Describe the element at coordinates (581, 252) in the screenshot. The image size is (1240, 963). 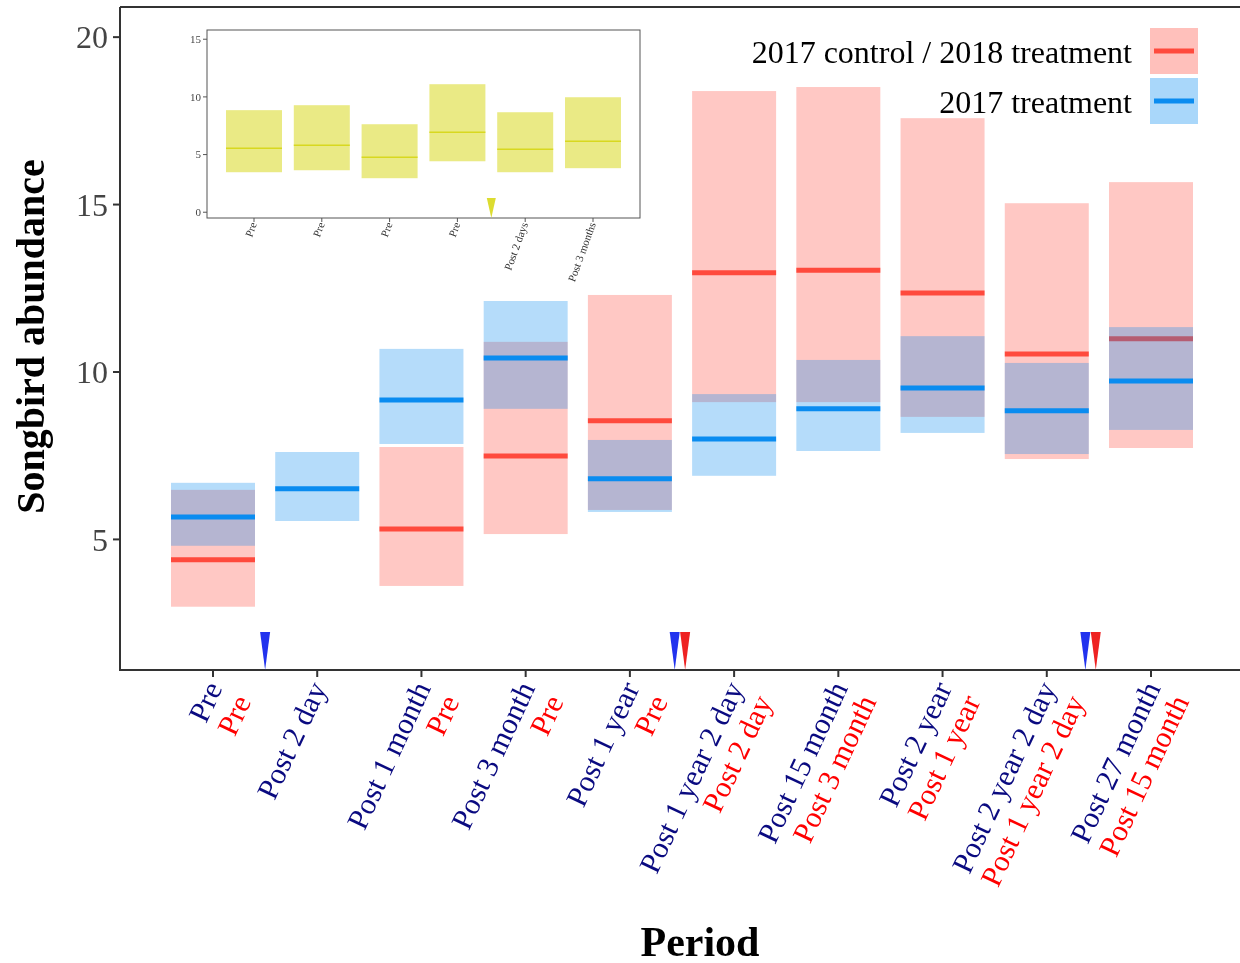
I see `x-tick-label: Post 3 months` at that location.